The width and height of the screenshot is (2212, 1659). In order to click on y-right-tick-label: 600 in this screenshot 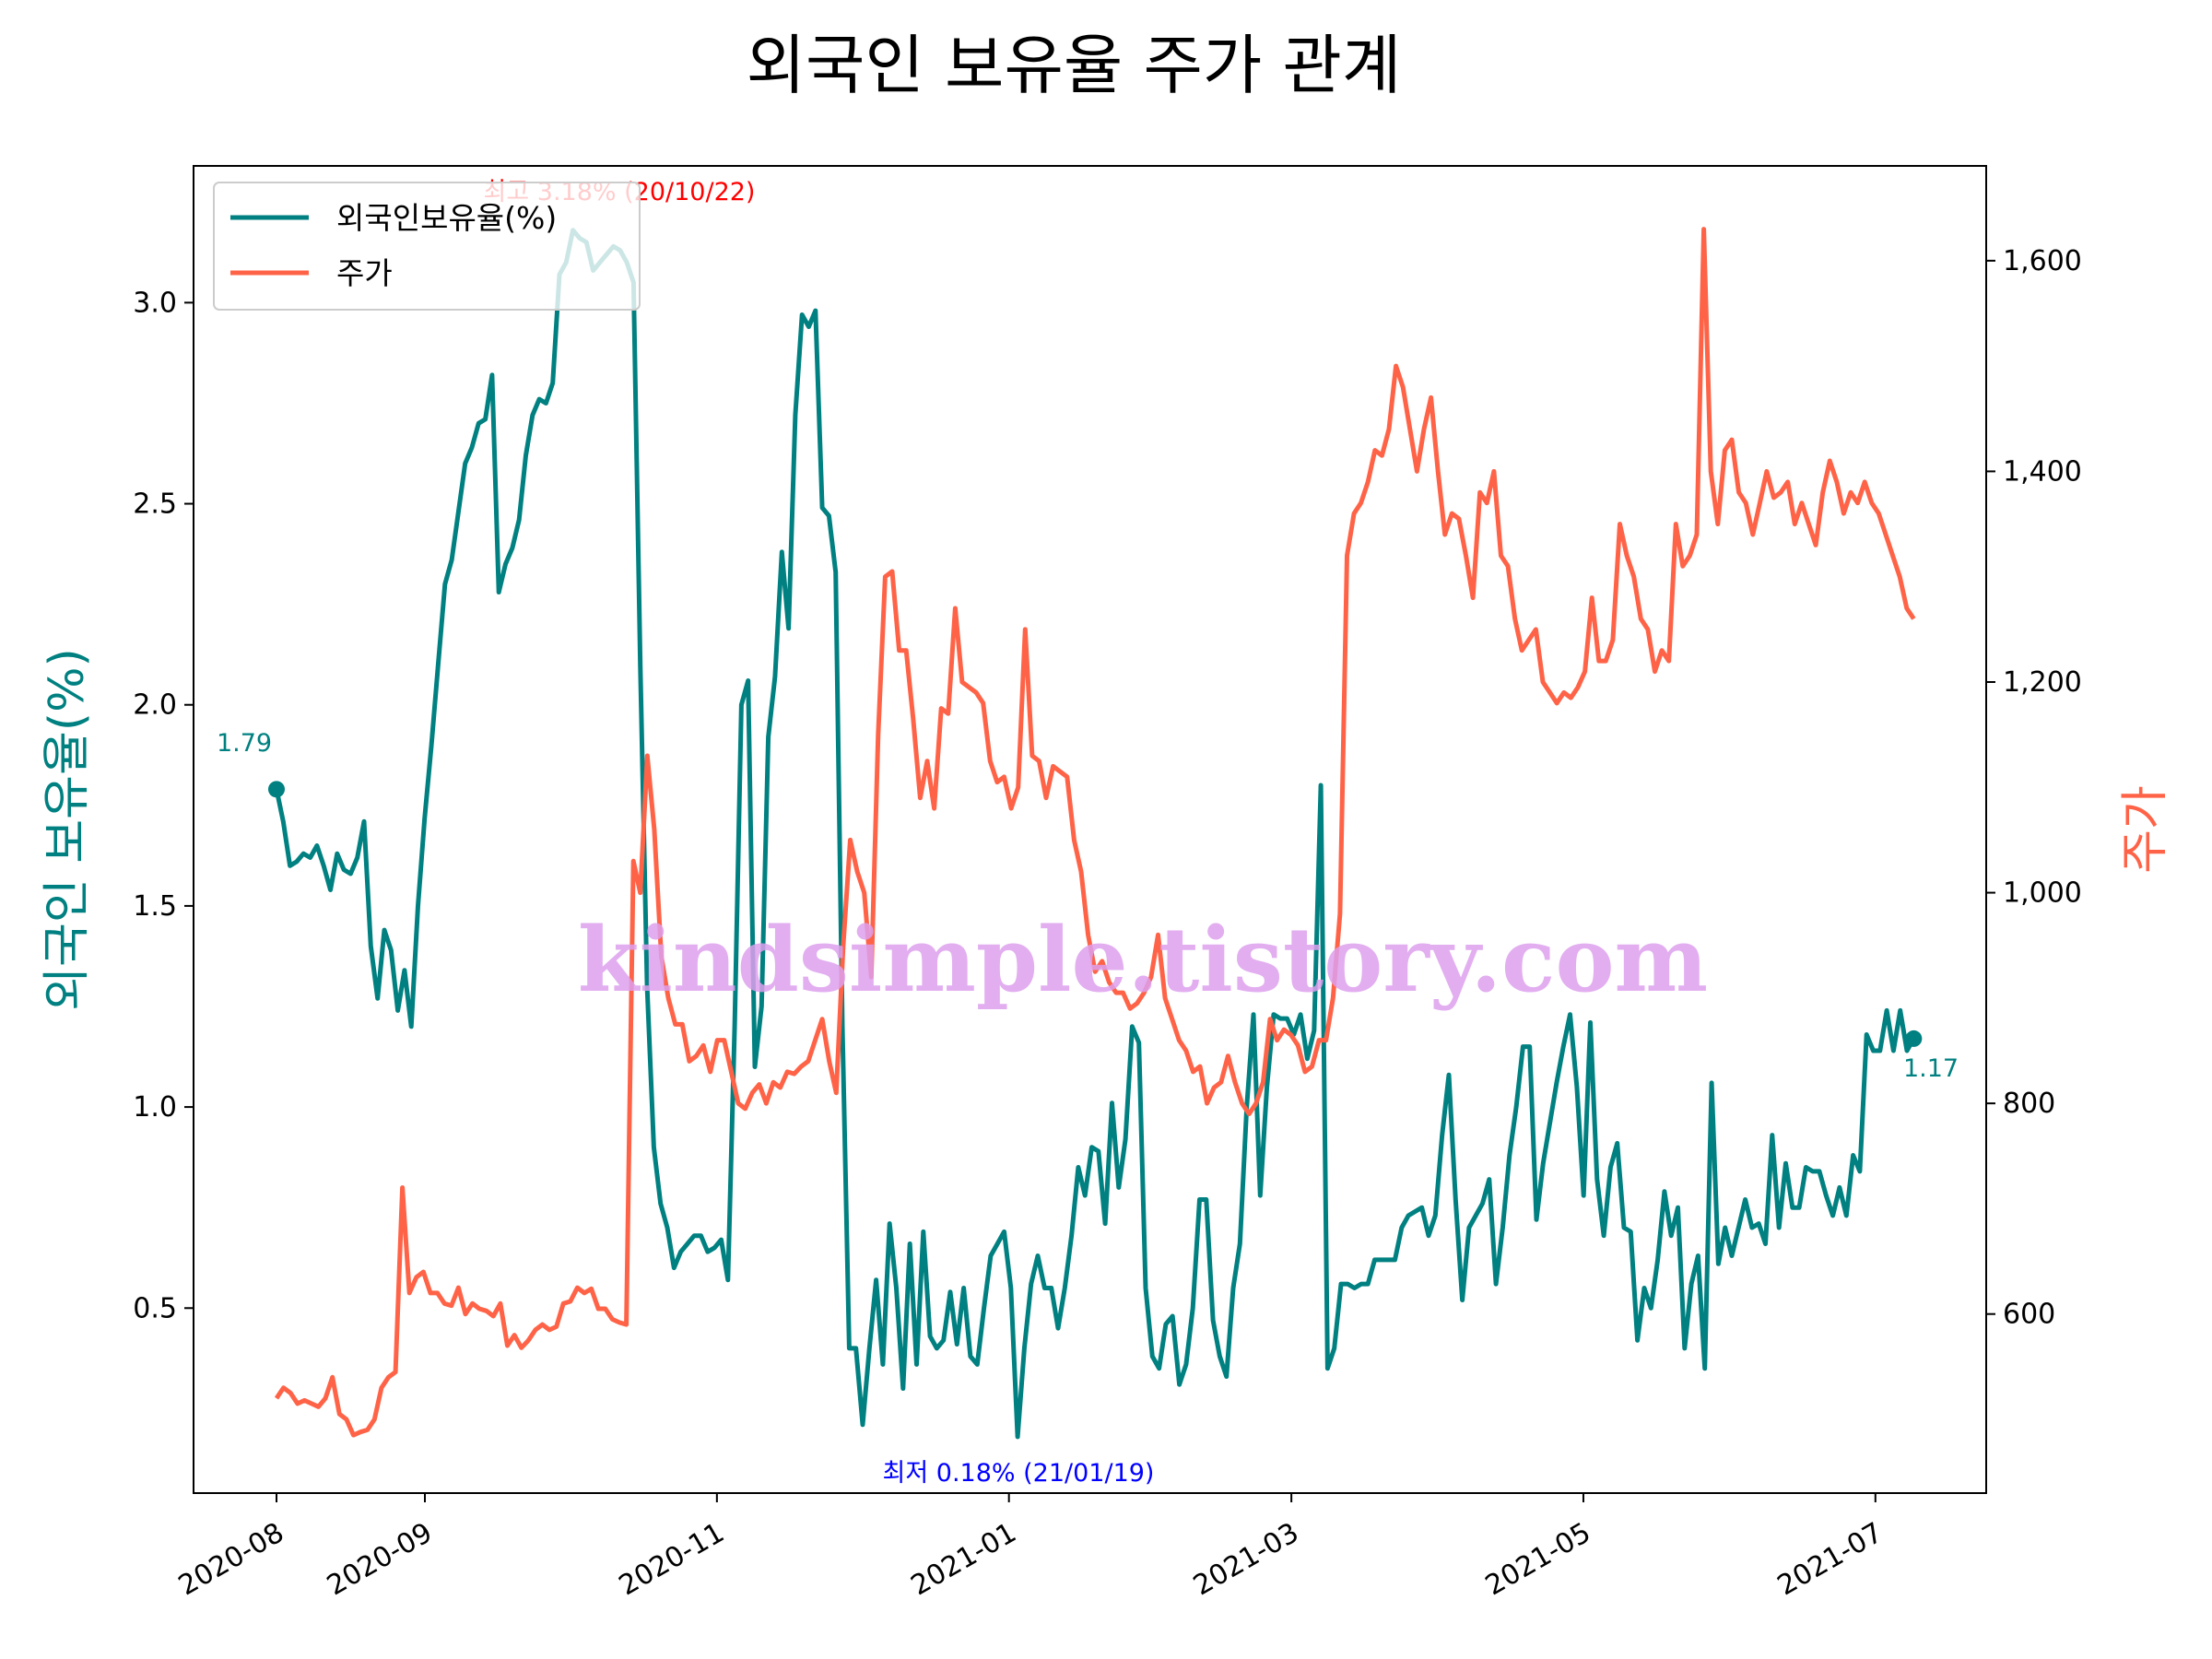, I will do `click(2029, 1315)`.